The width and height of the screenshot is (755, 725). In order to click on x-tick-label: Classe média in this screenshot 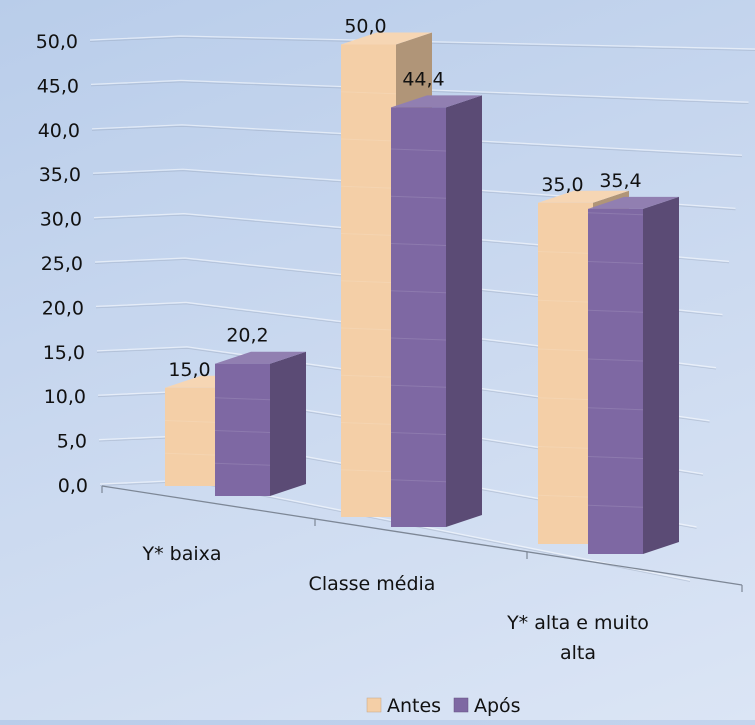, I will do `click(372, 584)`.